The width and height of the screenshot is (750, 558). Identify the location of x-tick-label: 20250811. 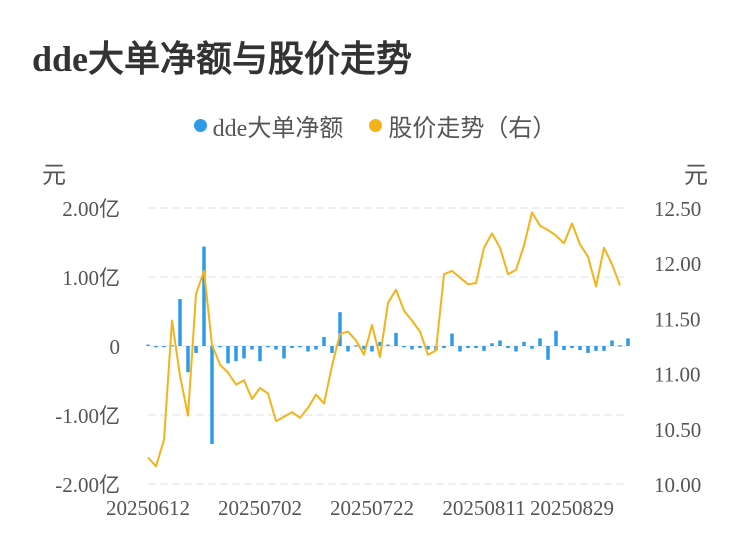
(483, 508).